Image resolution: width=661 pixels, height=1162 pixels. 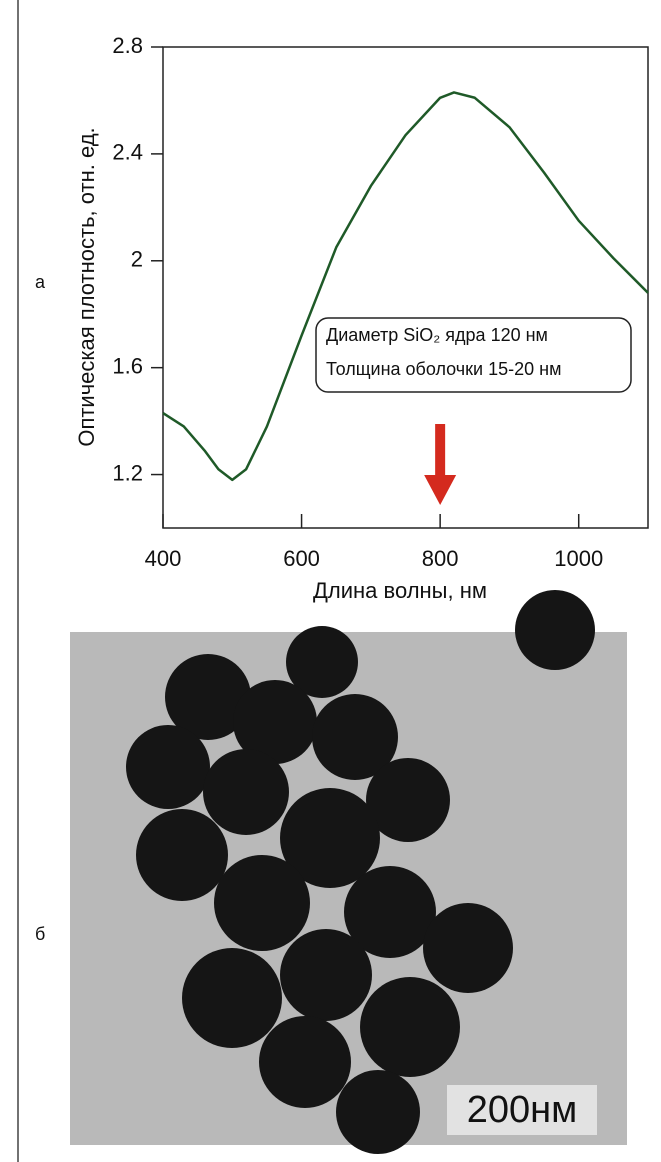 I want to click on scale-bar-box, so click(x=522, y=1110).